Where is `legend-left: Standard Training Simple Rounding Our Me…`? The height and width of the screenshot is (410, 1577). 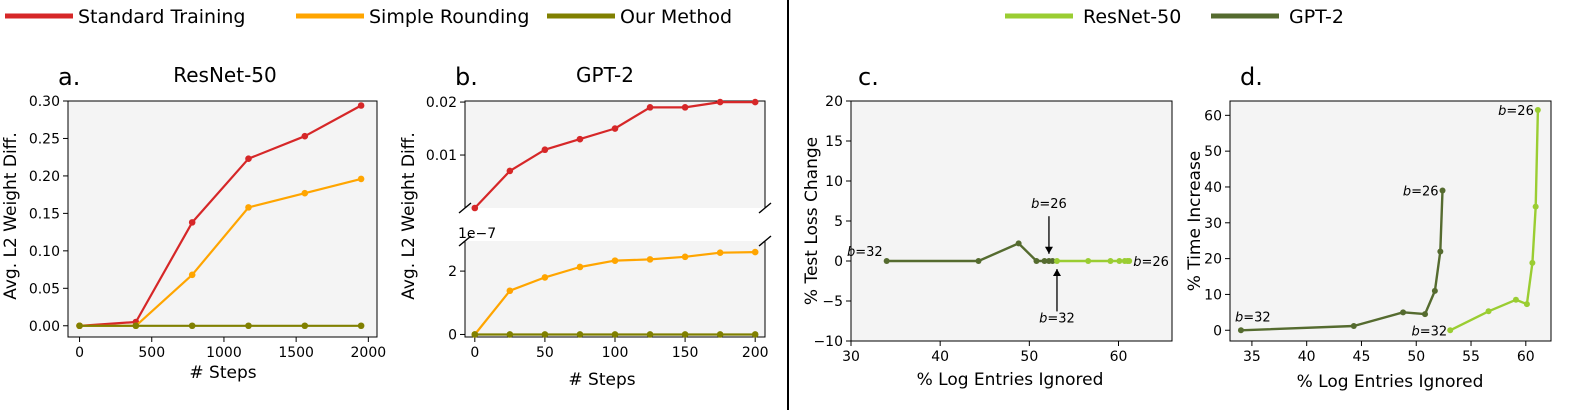 legend-left: Standard Training Simple Rounding Our Me… is located at coordinates (368, 17).